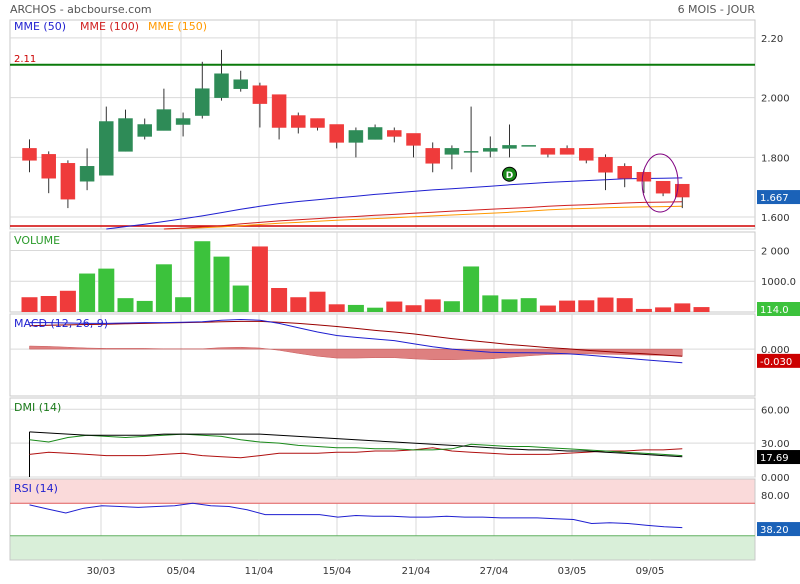 The height and width of the screenshot is (584, 800). I want to click on x-tick-label: 30/03, so click(101, 571).